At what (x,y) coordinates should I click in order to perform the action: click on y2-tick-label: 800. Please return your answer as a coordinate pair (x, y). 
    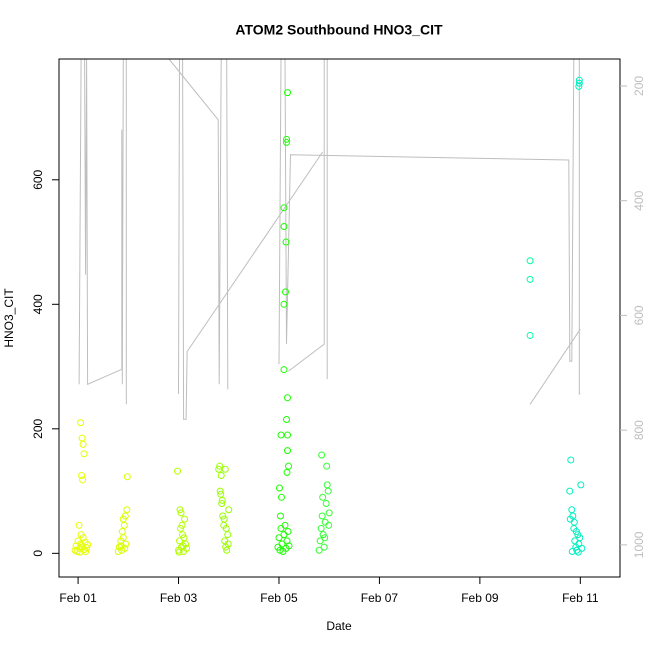
    Looking at the image, I should click on (639, 430).